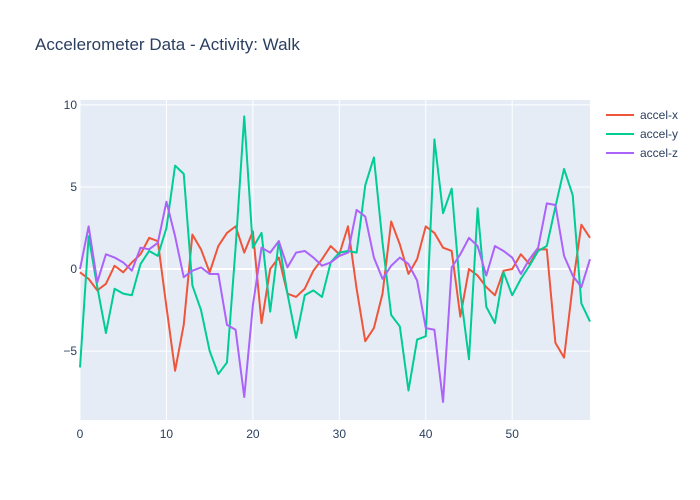 This screenshot has height=500, width=700. What do you see at coordinates (70, 228) in the screenshot?
I see `y-axis-ticks: −5 0 5 10` at bounding box center [70, 228].